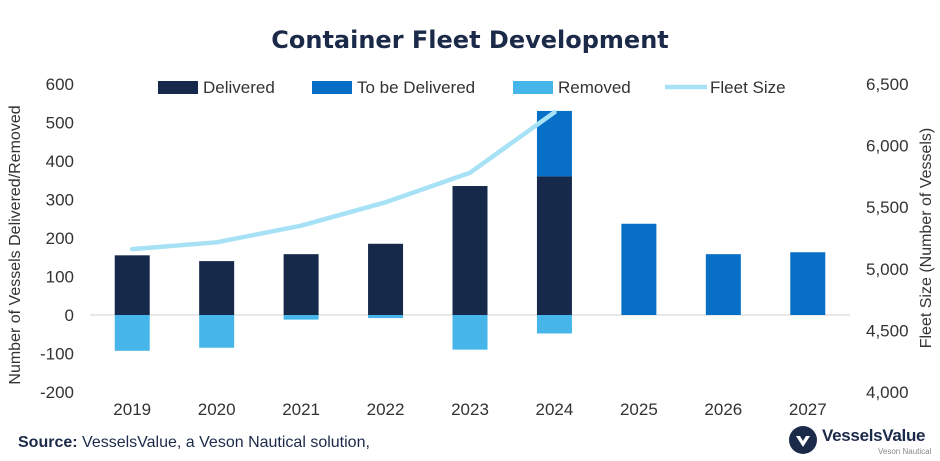 The height and width of the screenshot is (461, 940). I want to click on bar-removed-2019, so click(132, 333).